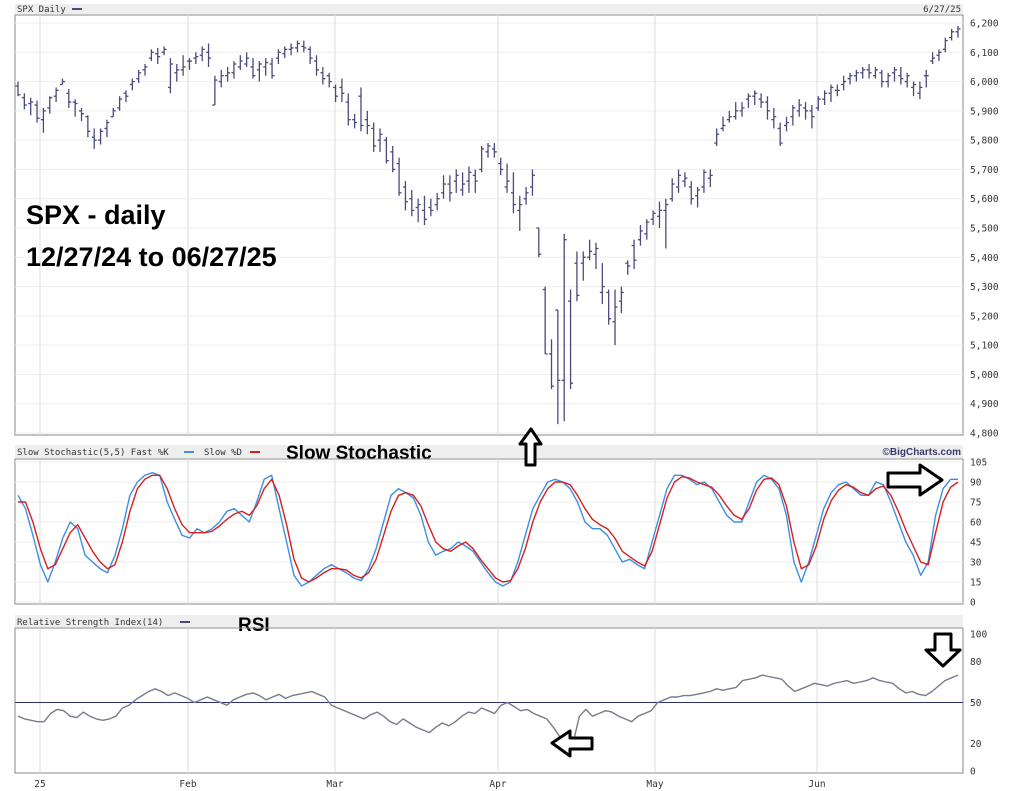 The image size is (1023, 791). Describe the element at coordinates (984, 199) in the screenshot. I see `price-y-tick: 5,600` at that location.